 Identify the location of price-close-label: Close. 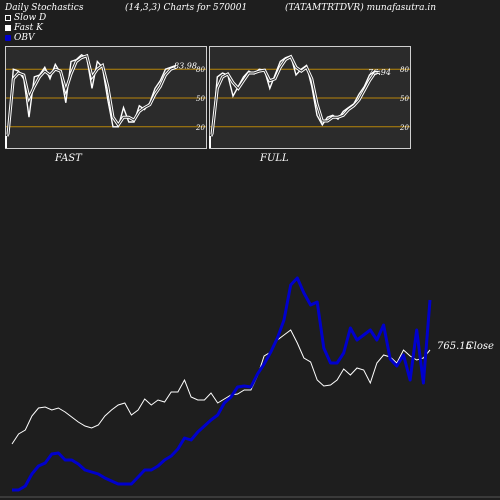
(480, 346).